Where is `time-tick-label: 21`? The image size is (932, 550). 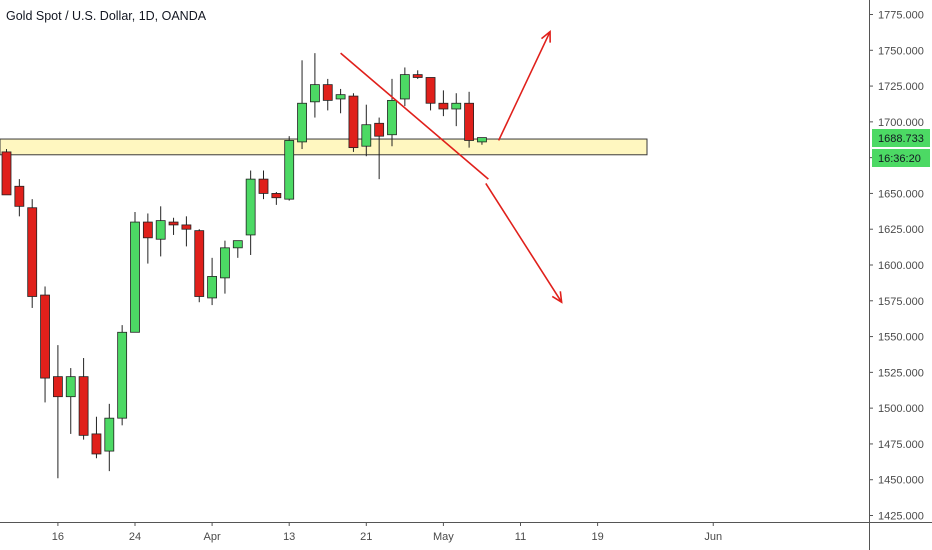 time-tick-label: 21 is located at coordinates (366, 537).